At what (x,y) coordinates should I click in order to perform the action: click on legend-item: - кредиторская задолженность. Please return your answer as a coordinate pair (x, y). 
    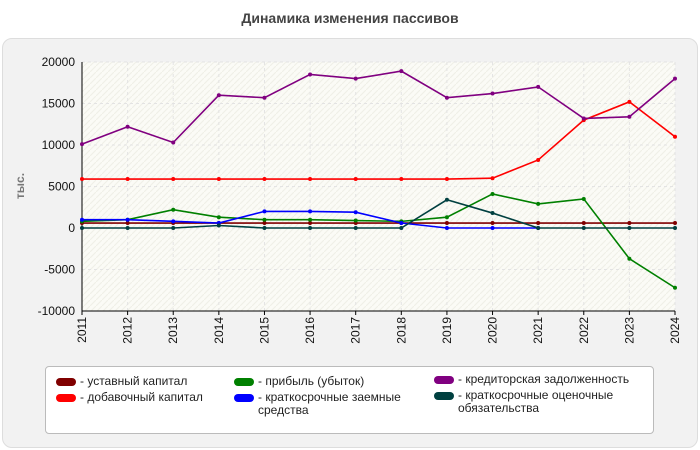
    Looking at the image, I should click on (541, 379).